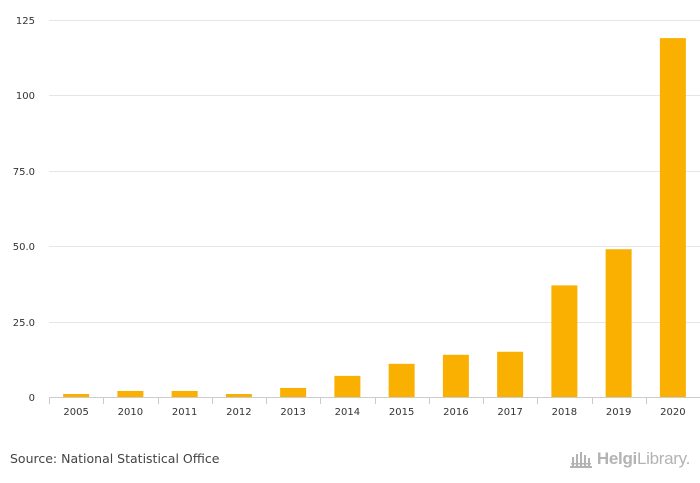 Image resolution: width=700 pixels, height=483 pixels. Describe the element at coordinates (347, 386) in the screenshot. I see `bar-2014` at that location.